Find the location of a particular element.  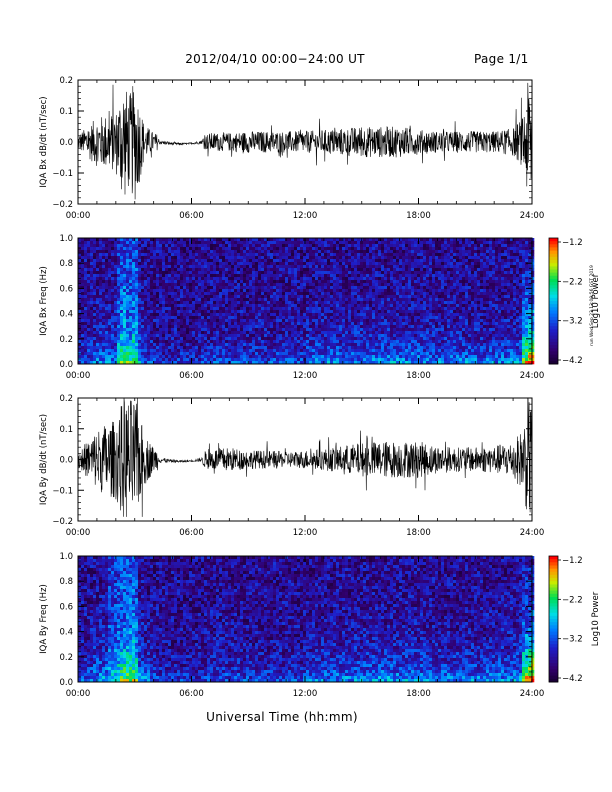

y-axis-label: IQA By Freq (Hz) is located at coordinates (44, 619).